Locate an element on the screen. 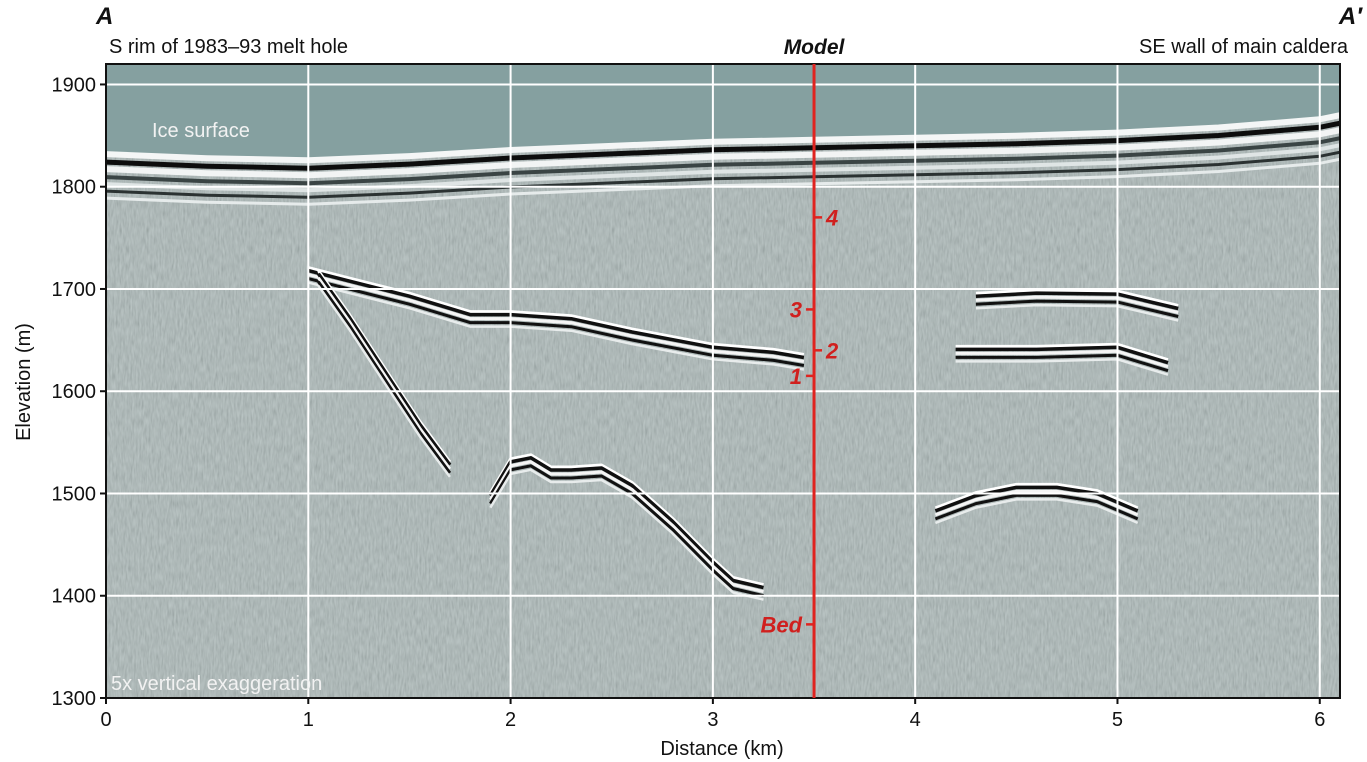 The height and width of the screenshot is (762, 1367). ice-surface-label: Ice surface is located at coordinates (201, 131).